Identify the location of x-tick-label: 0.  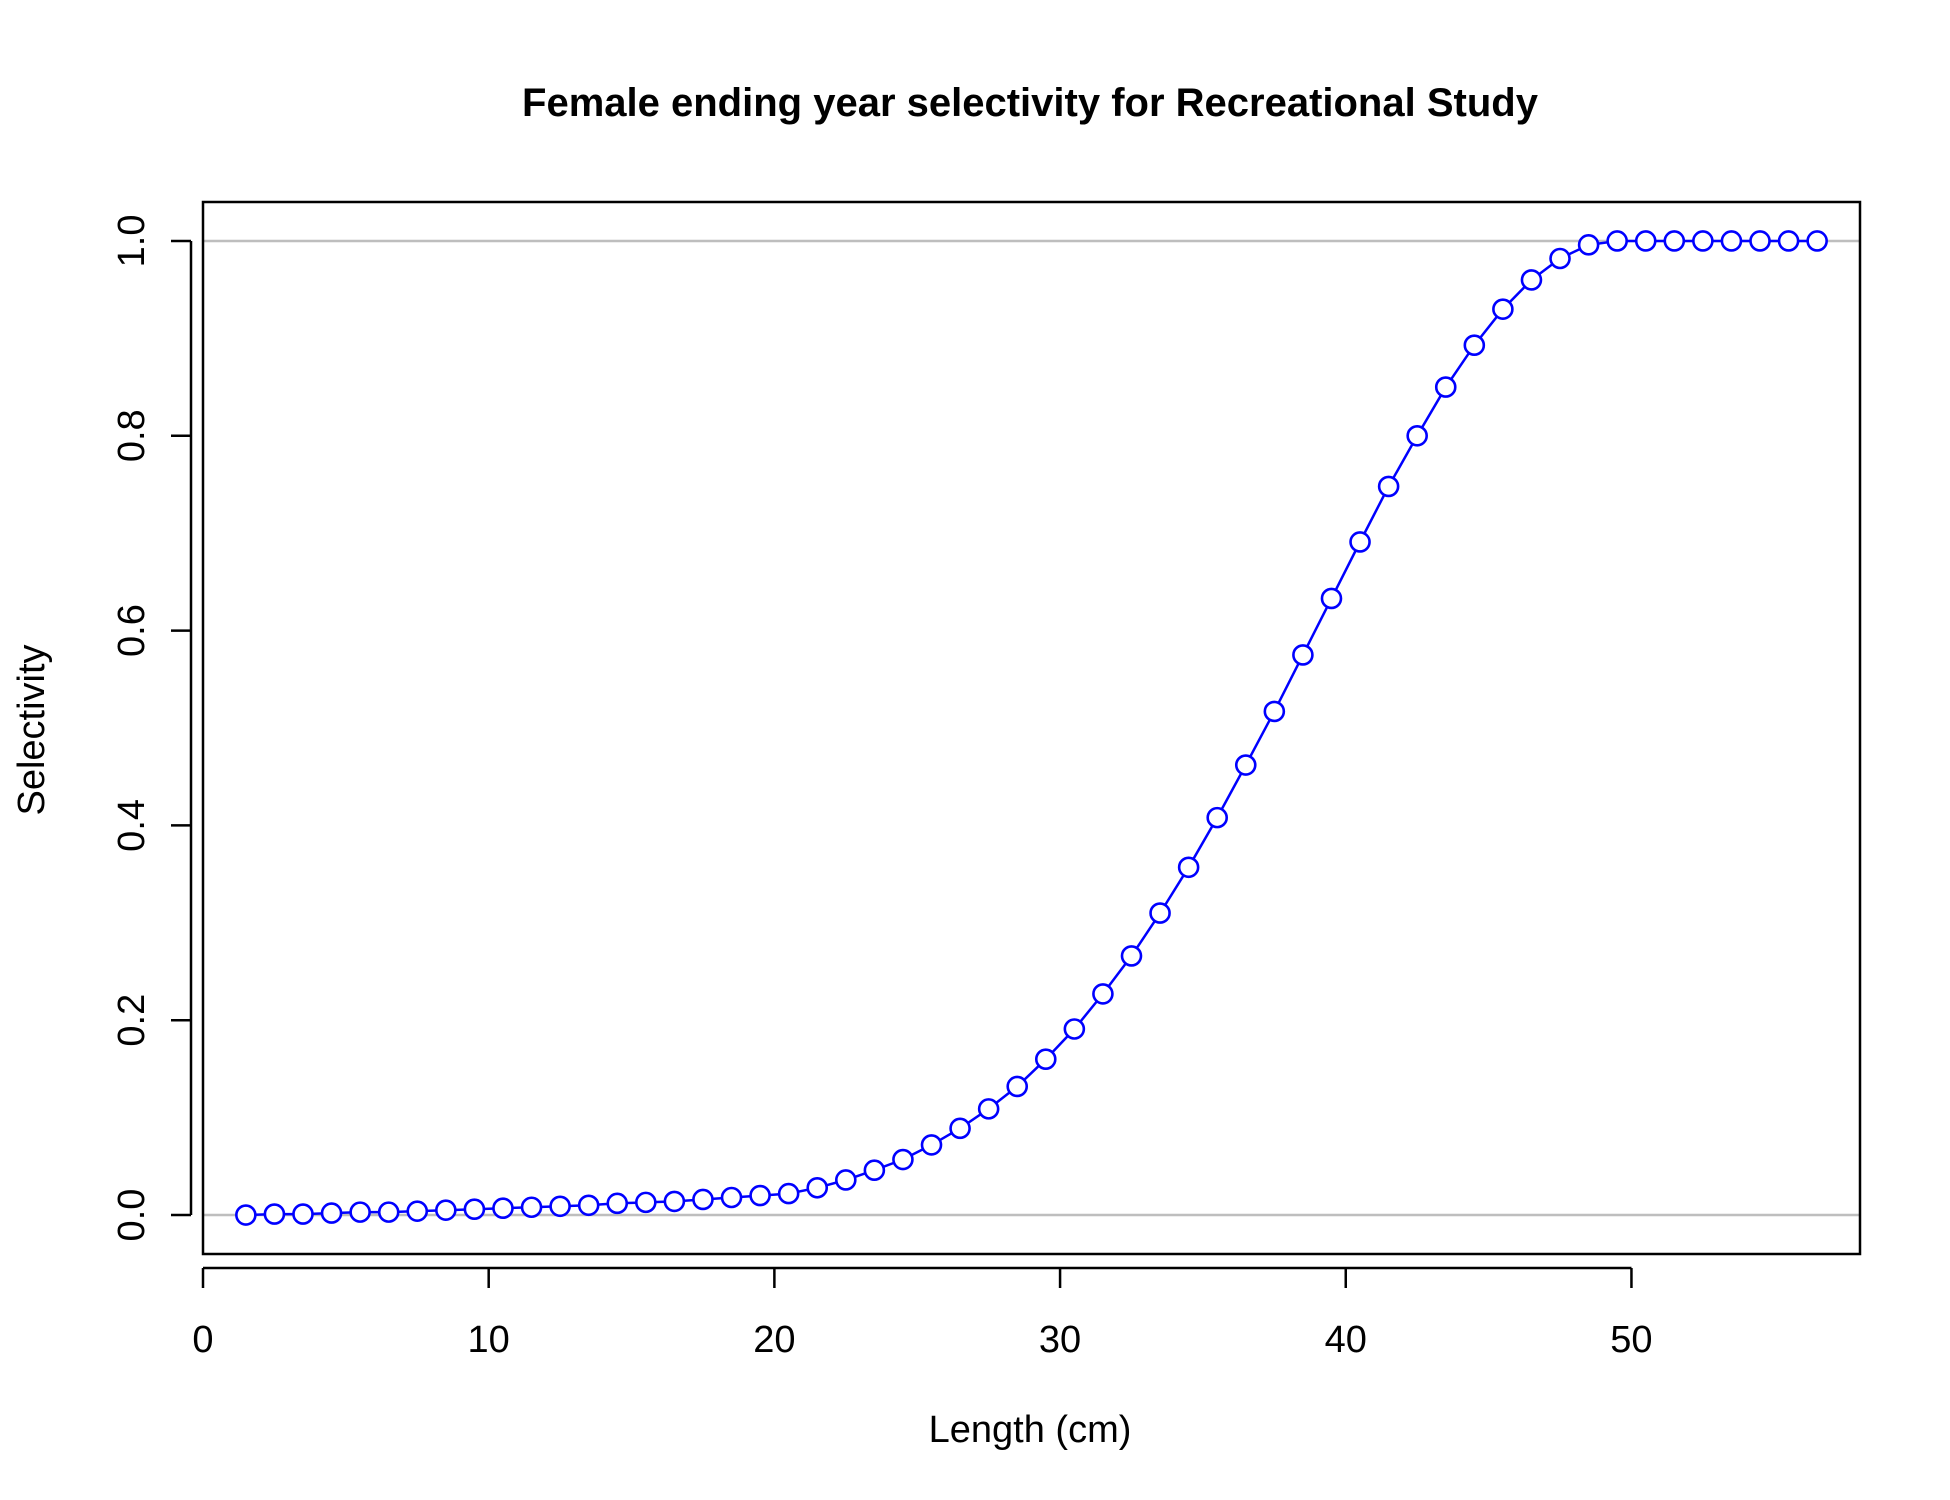
(202, 1340).